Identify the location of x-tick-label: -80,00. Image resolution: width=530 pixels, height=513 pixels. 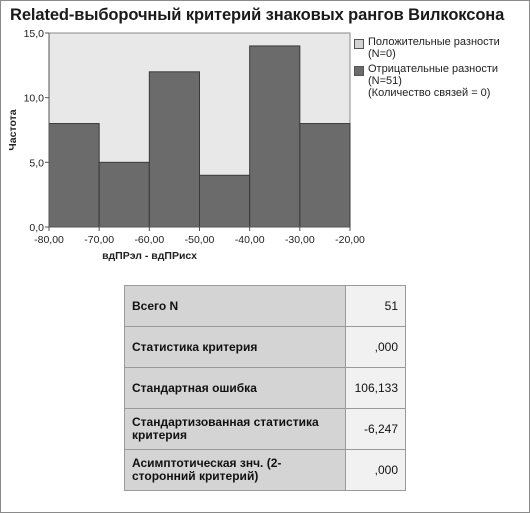
(49, 240).